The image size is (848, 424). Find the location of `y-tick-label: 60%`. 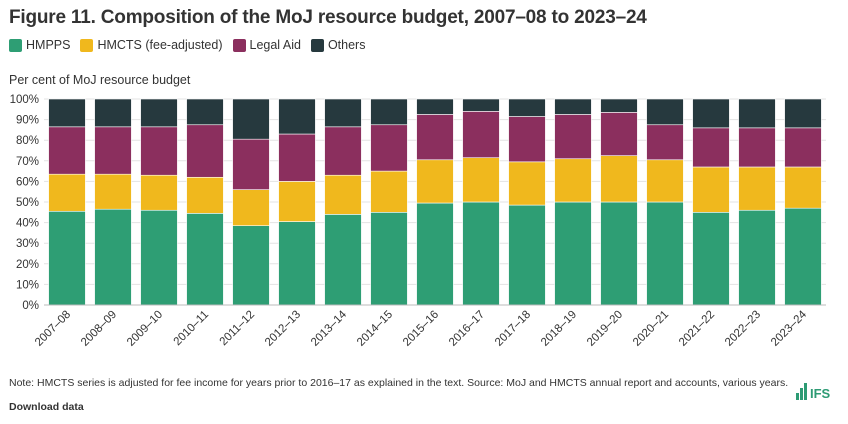

y-tick-label: 60% is located at coordinates (27, 182).